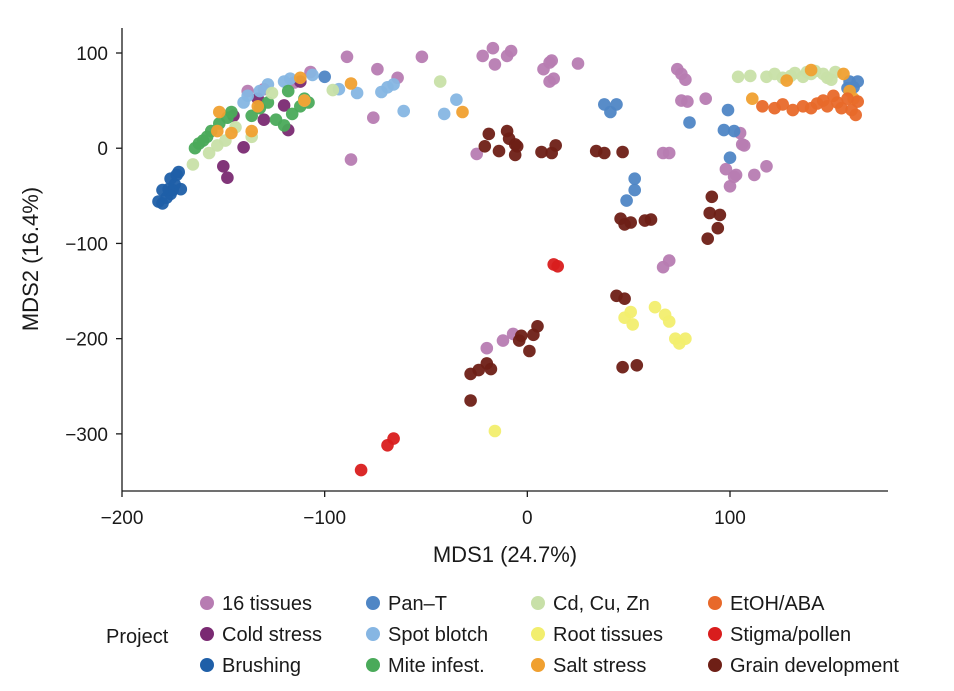 The image size is (954, 691). What do you see at coordinates (436, 666) in the screenshot?
I see `legend-label: Mite infest.` at bounding box center [436, 666].